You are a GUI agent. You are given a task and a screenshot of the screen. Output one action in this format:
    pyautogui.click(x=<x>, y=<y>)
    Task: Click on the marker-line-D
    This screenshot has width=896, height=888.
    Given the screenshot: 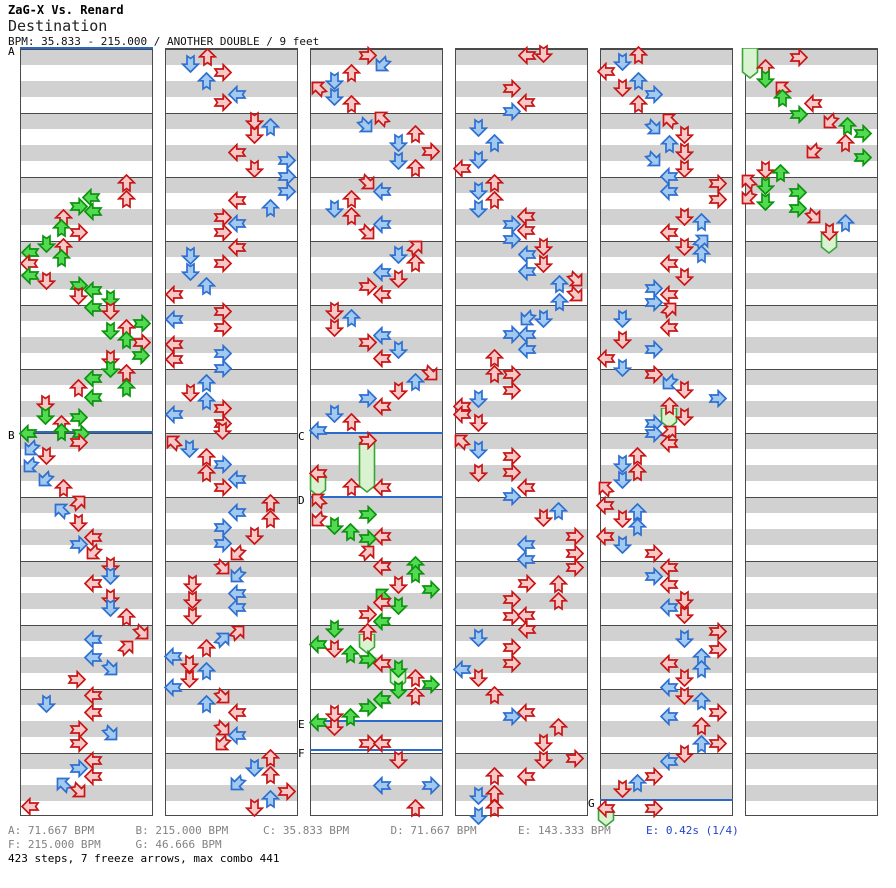 What is the action you would take?
    pyautogui.click(x=376, y=497)
    